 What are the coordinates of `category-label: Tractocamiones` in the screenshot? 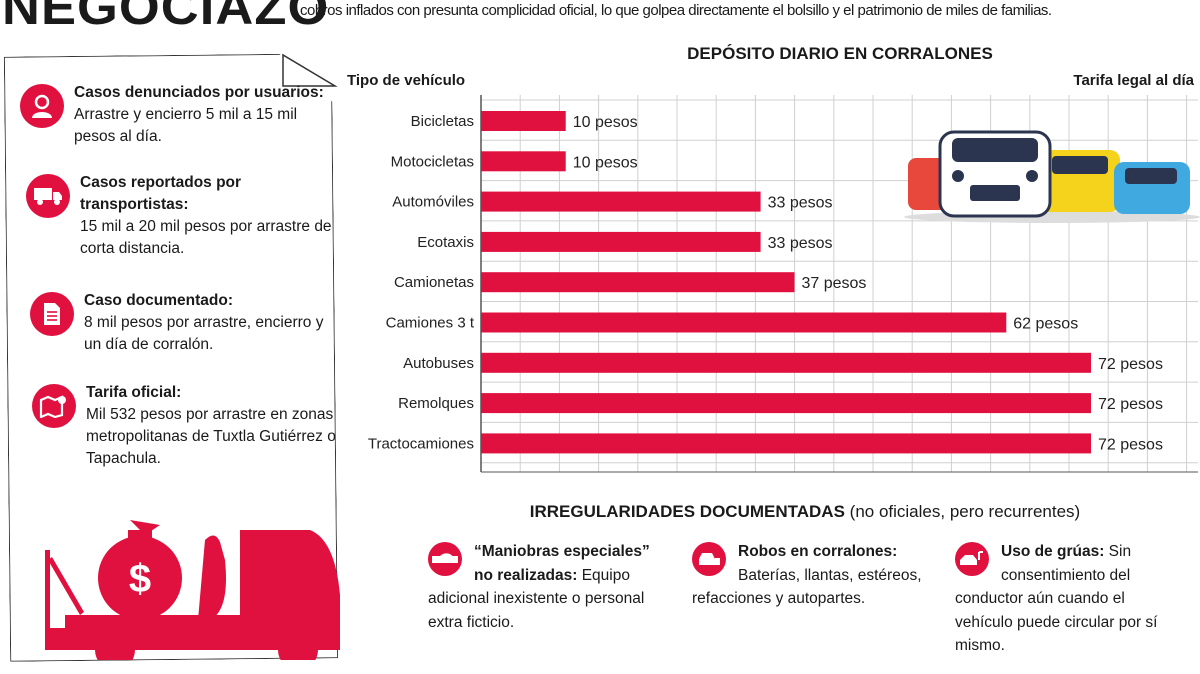 It's located at (421, 443).